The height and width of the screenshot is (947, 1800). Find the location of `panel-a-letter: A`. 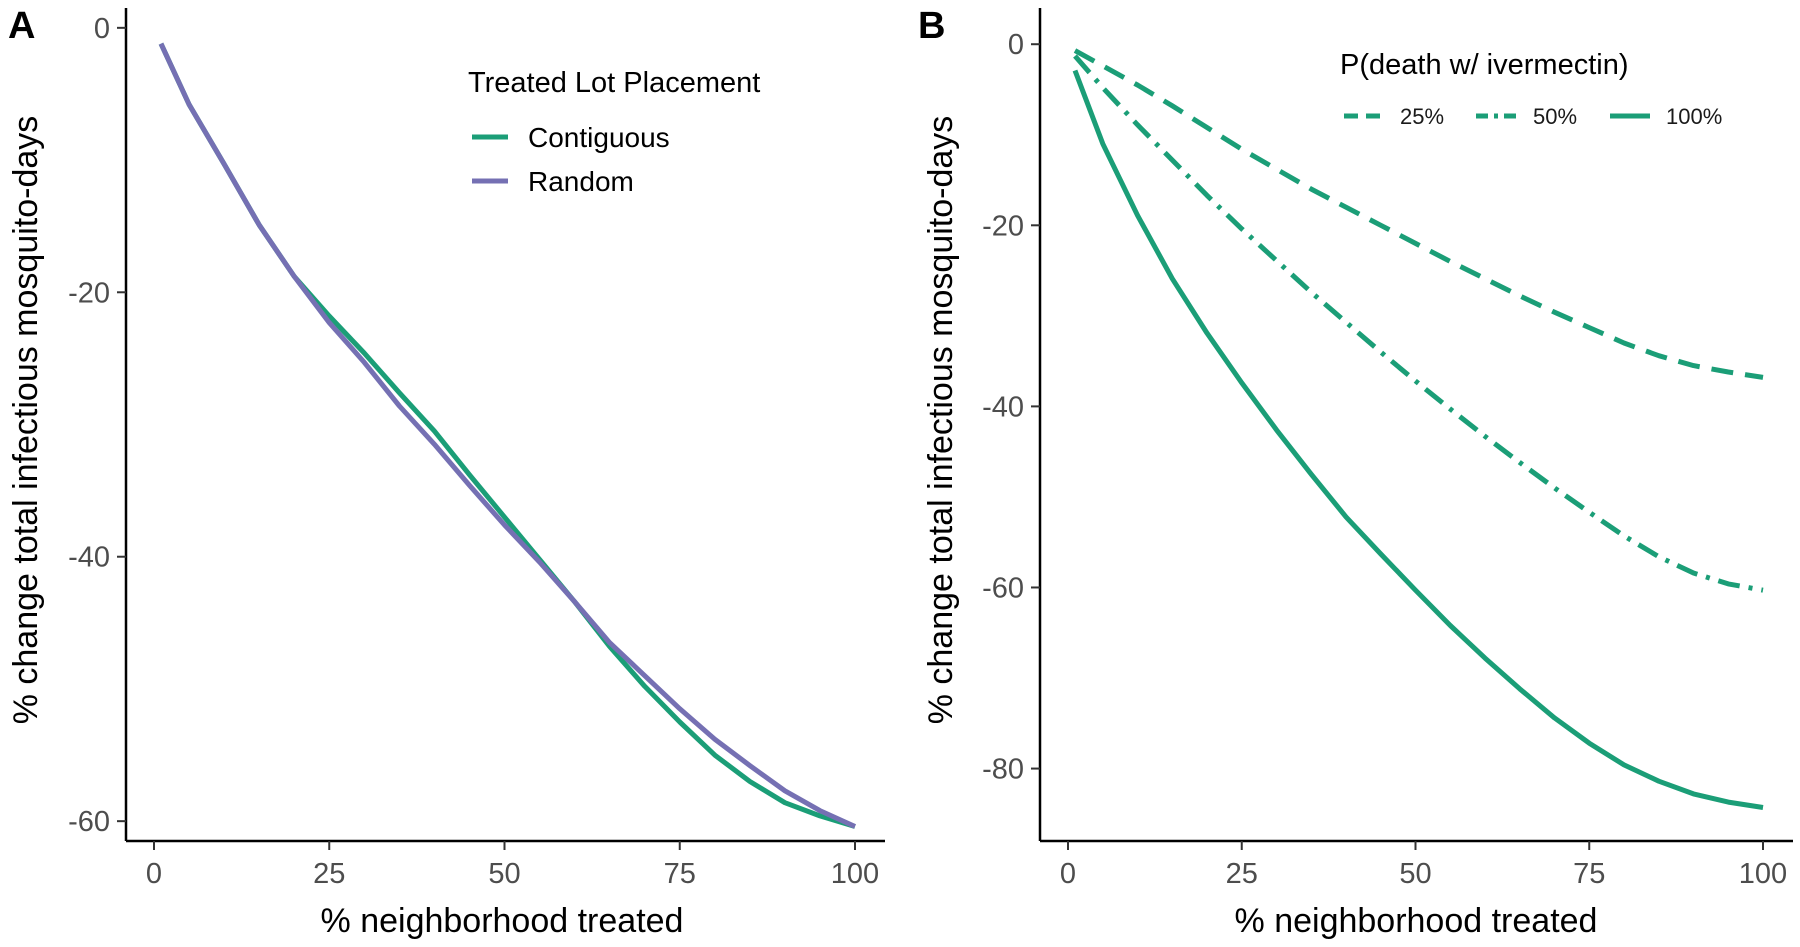

panel-a-letter: A is located at coordinates (21, 26).